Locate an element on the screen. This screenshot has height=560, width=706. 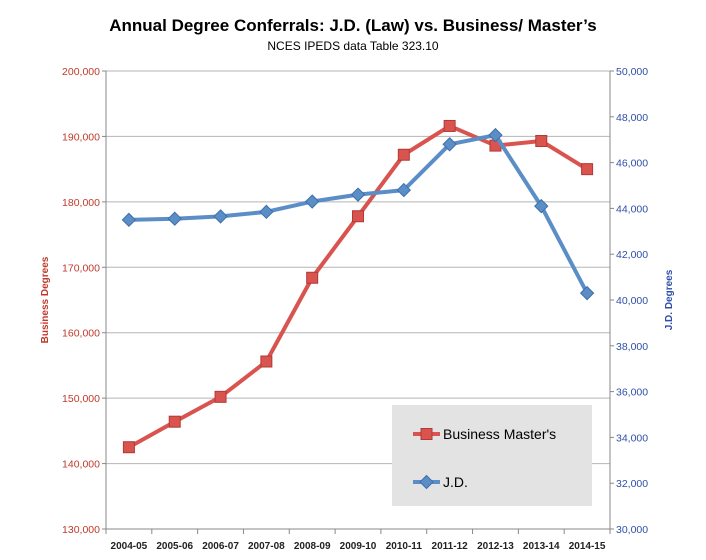
right-tick-label: 44,000 is located at coordinates (632, 209).